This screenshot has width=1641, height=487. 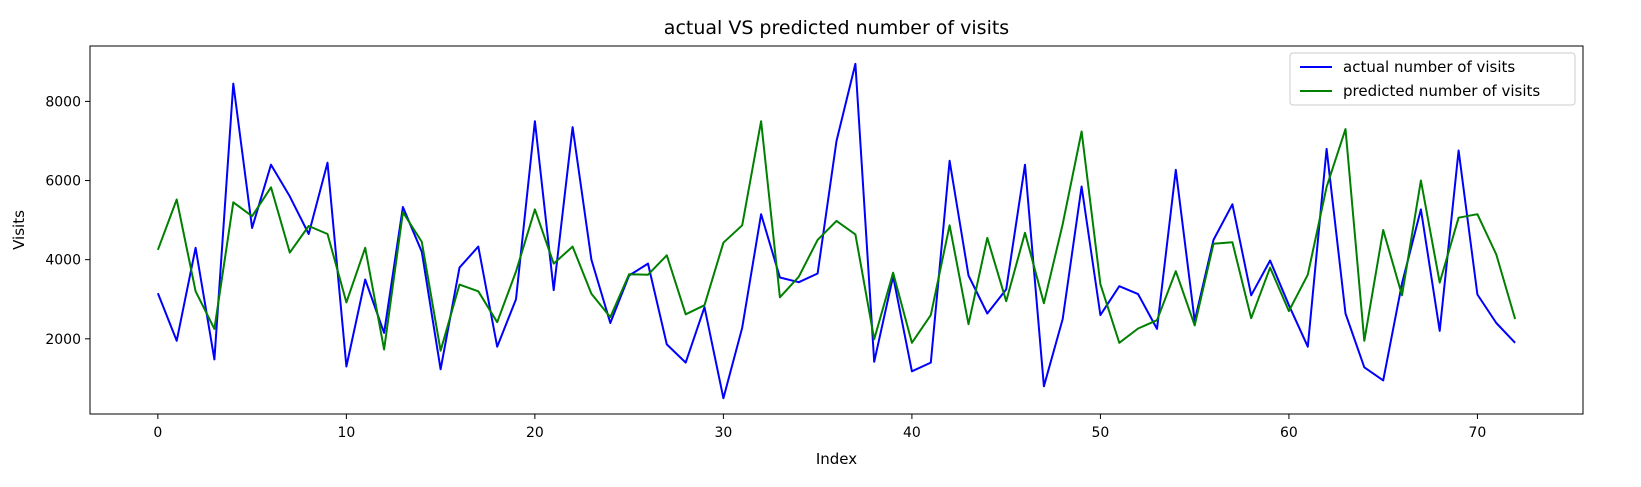 What do you see at coordinates (819, 427) in the screenshot?
I see `x-axis: 0 10 20 30 40 50 60 70` at bounding box center [819, 427].